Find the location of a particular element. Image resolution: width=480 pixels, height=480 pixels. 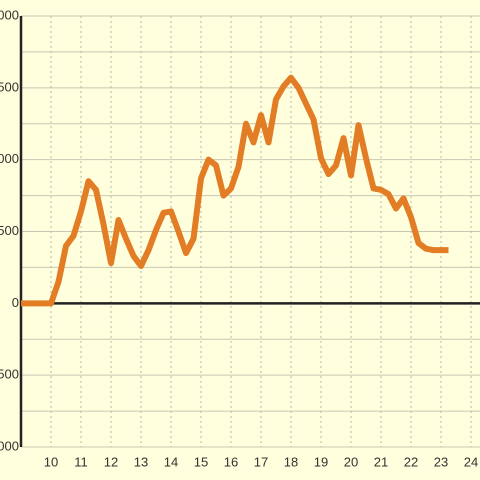

y-tick-label: 1,500 is located at coordinates (9, 86).